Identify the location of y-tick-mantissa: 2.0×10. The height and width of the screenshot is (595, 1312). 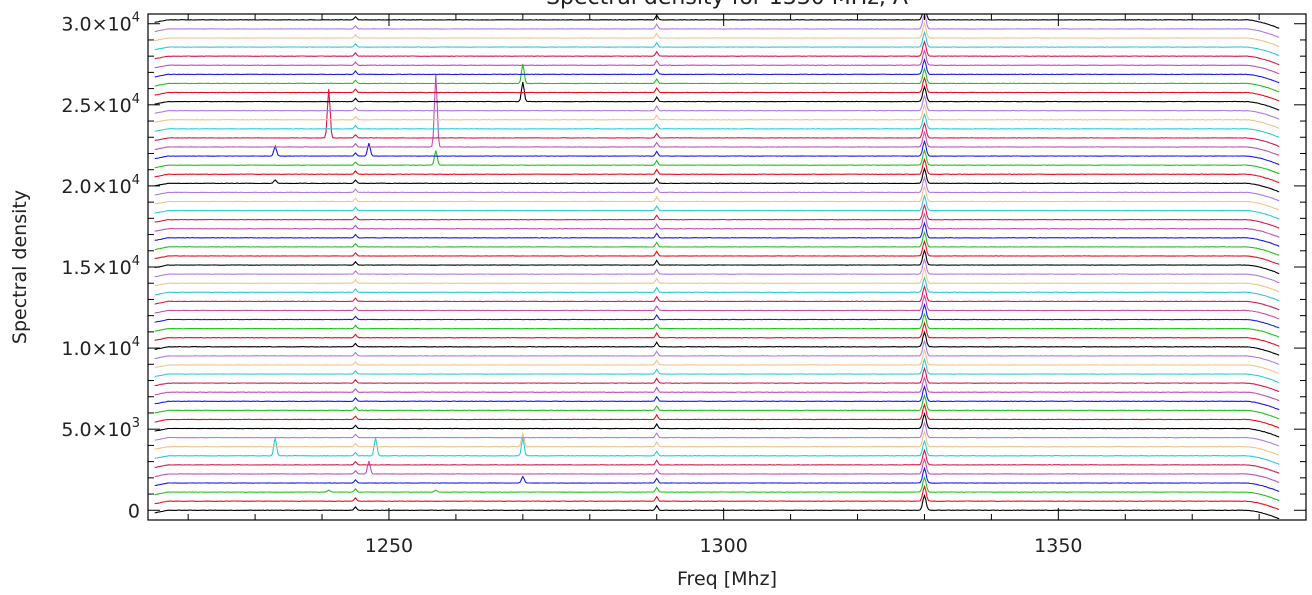
(96, 187).